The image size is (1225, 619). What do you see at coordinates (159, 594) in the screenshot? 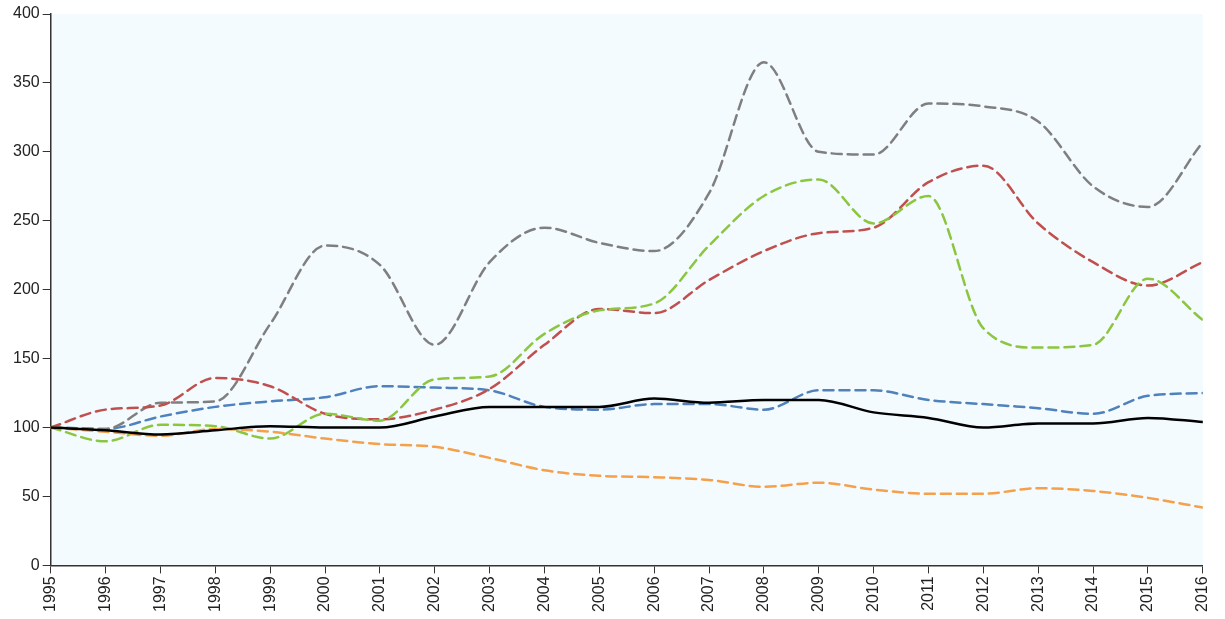
I see `x-tick-label: 1997` at bounding box center [159, 594].